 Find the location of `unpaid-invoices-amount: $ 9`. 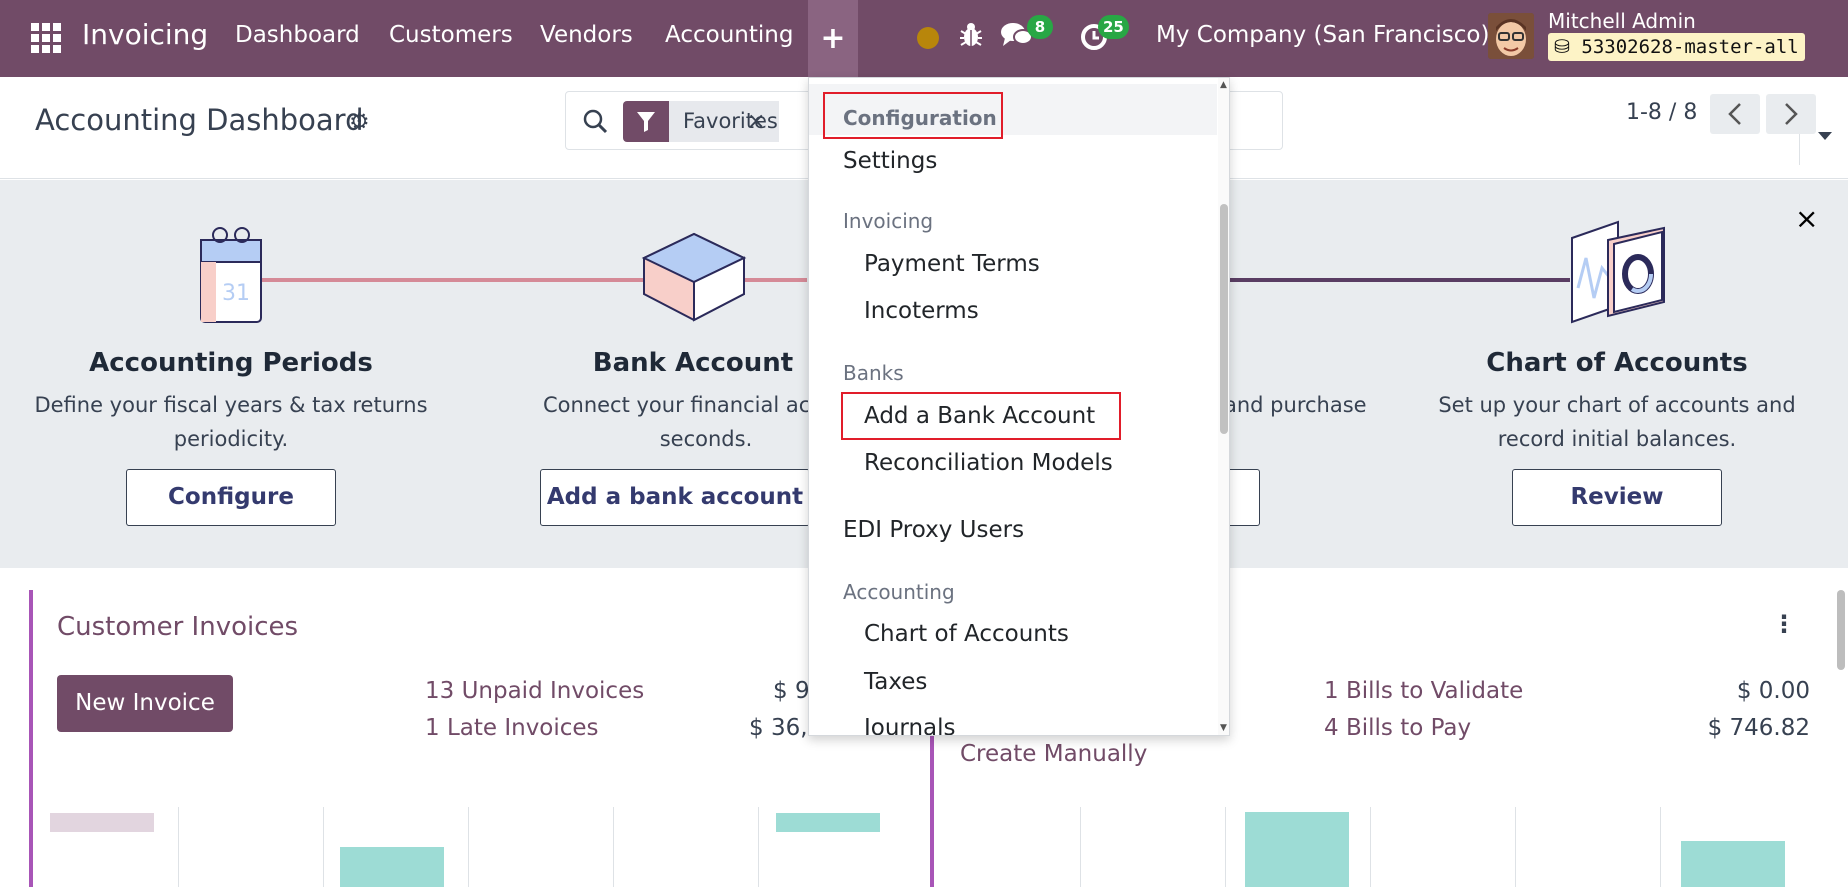

unpaid-invoices-amount: $ 9 is located at coordinates (791, 691).